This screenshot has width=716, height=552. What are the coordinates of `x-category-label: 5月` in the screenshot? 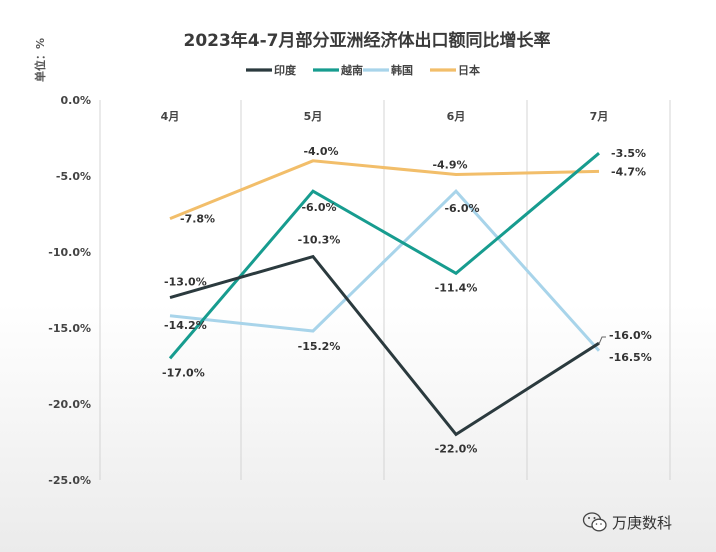 It's located at (313, 116).